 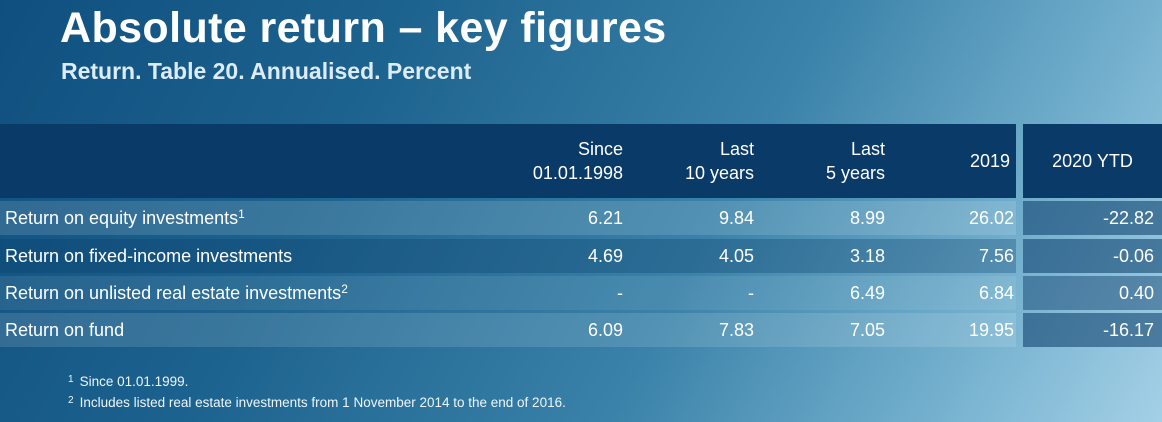 I want to click on table-cell: 6.49, so click(x=867, y=293).